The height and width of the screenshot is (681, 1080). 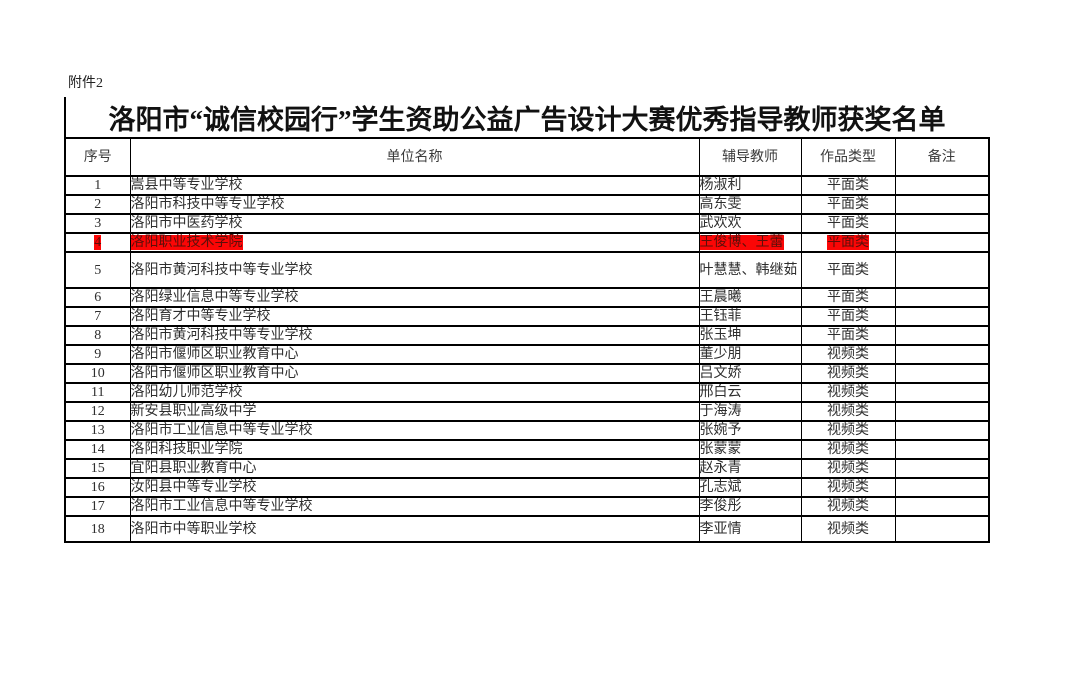 I want to click on cell-unit: 洛阳幼儿师范学校, so click(x=414, y=392).